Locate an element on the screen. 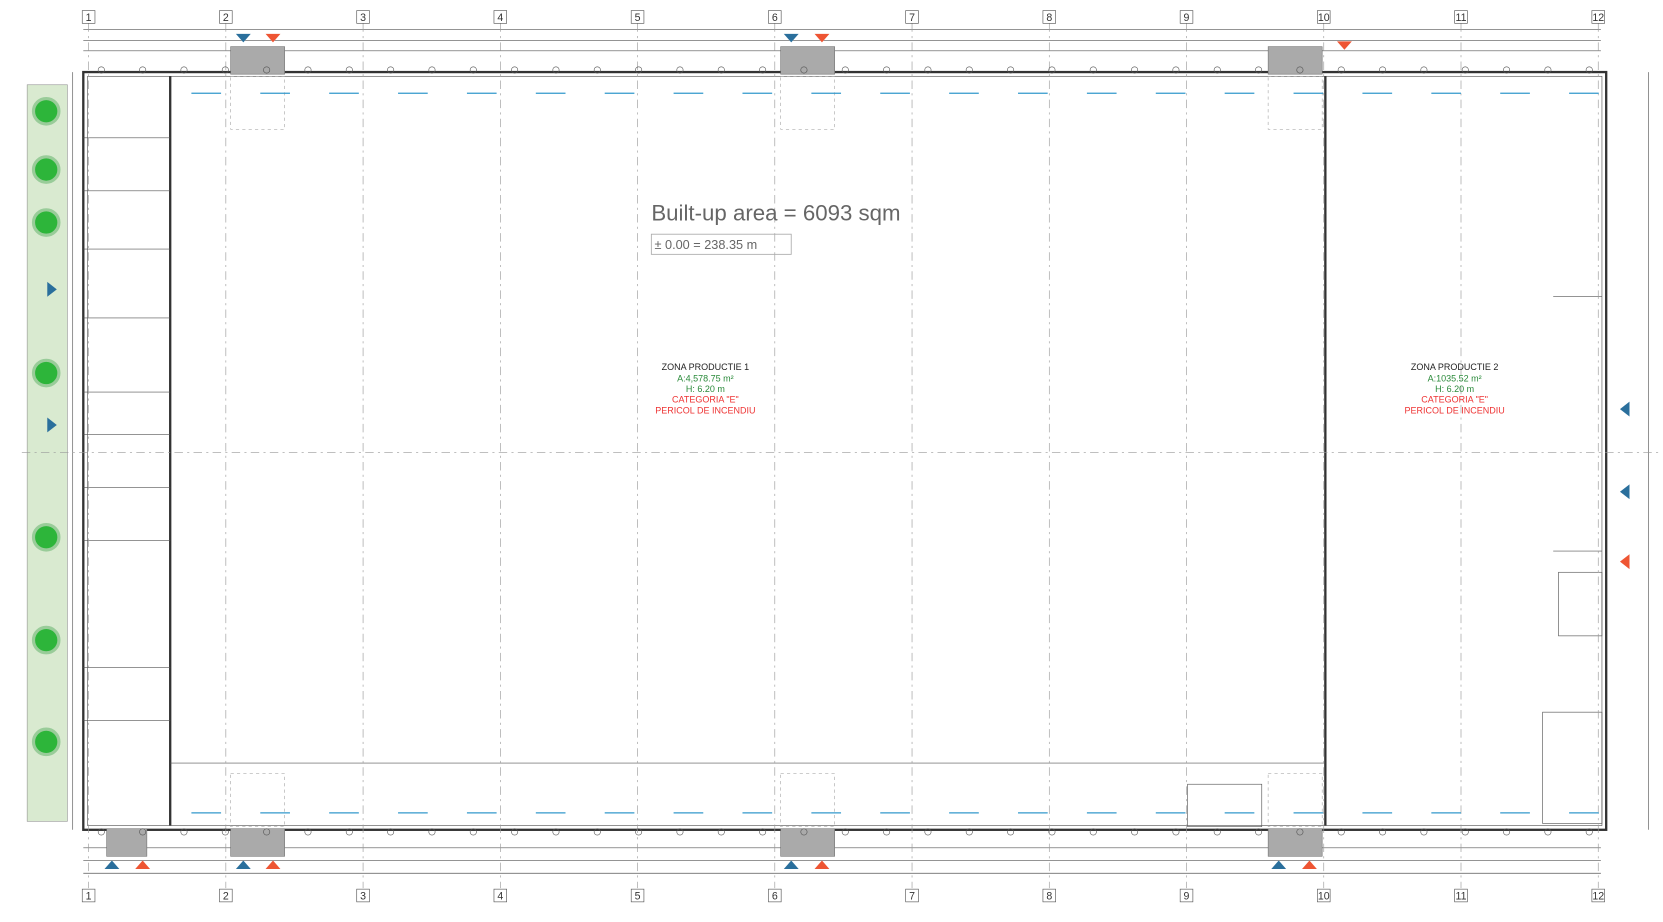  axis-label: 4 is located at coordinates (500, 18).